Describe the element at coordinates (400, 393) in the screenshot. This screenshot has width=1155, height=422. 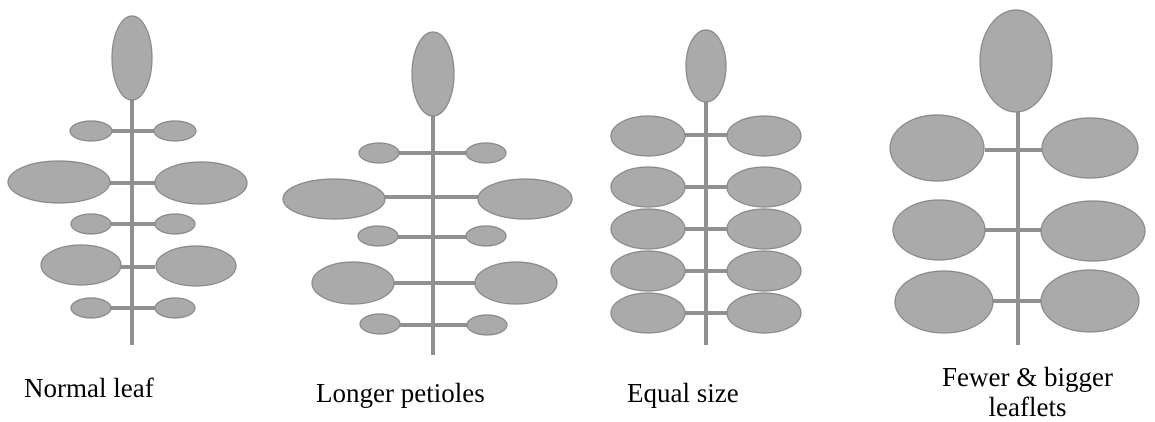
I see `caption-longer-petioles: Longer petioles` at that location.